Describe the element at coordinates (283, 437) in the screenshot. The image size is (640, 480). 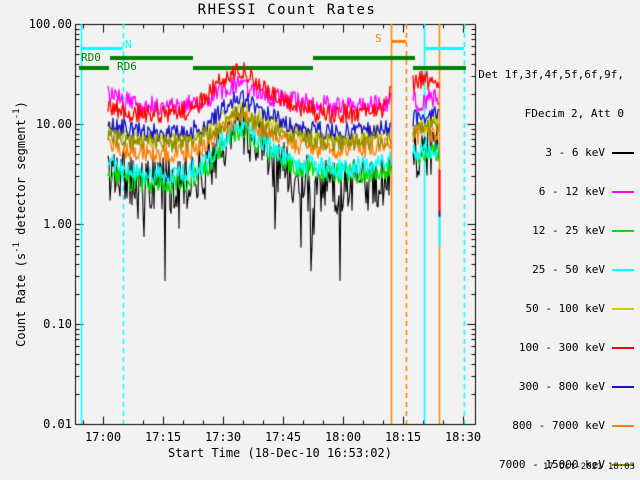
I see `x-tick-label: 17:45` at that location.